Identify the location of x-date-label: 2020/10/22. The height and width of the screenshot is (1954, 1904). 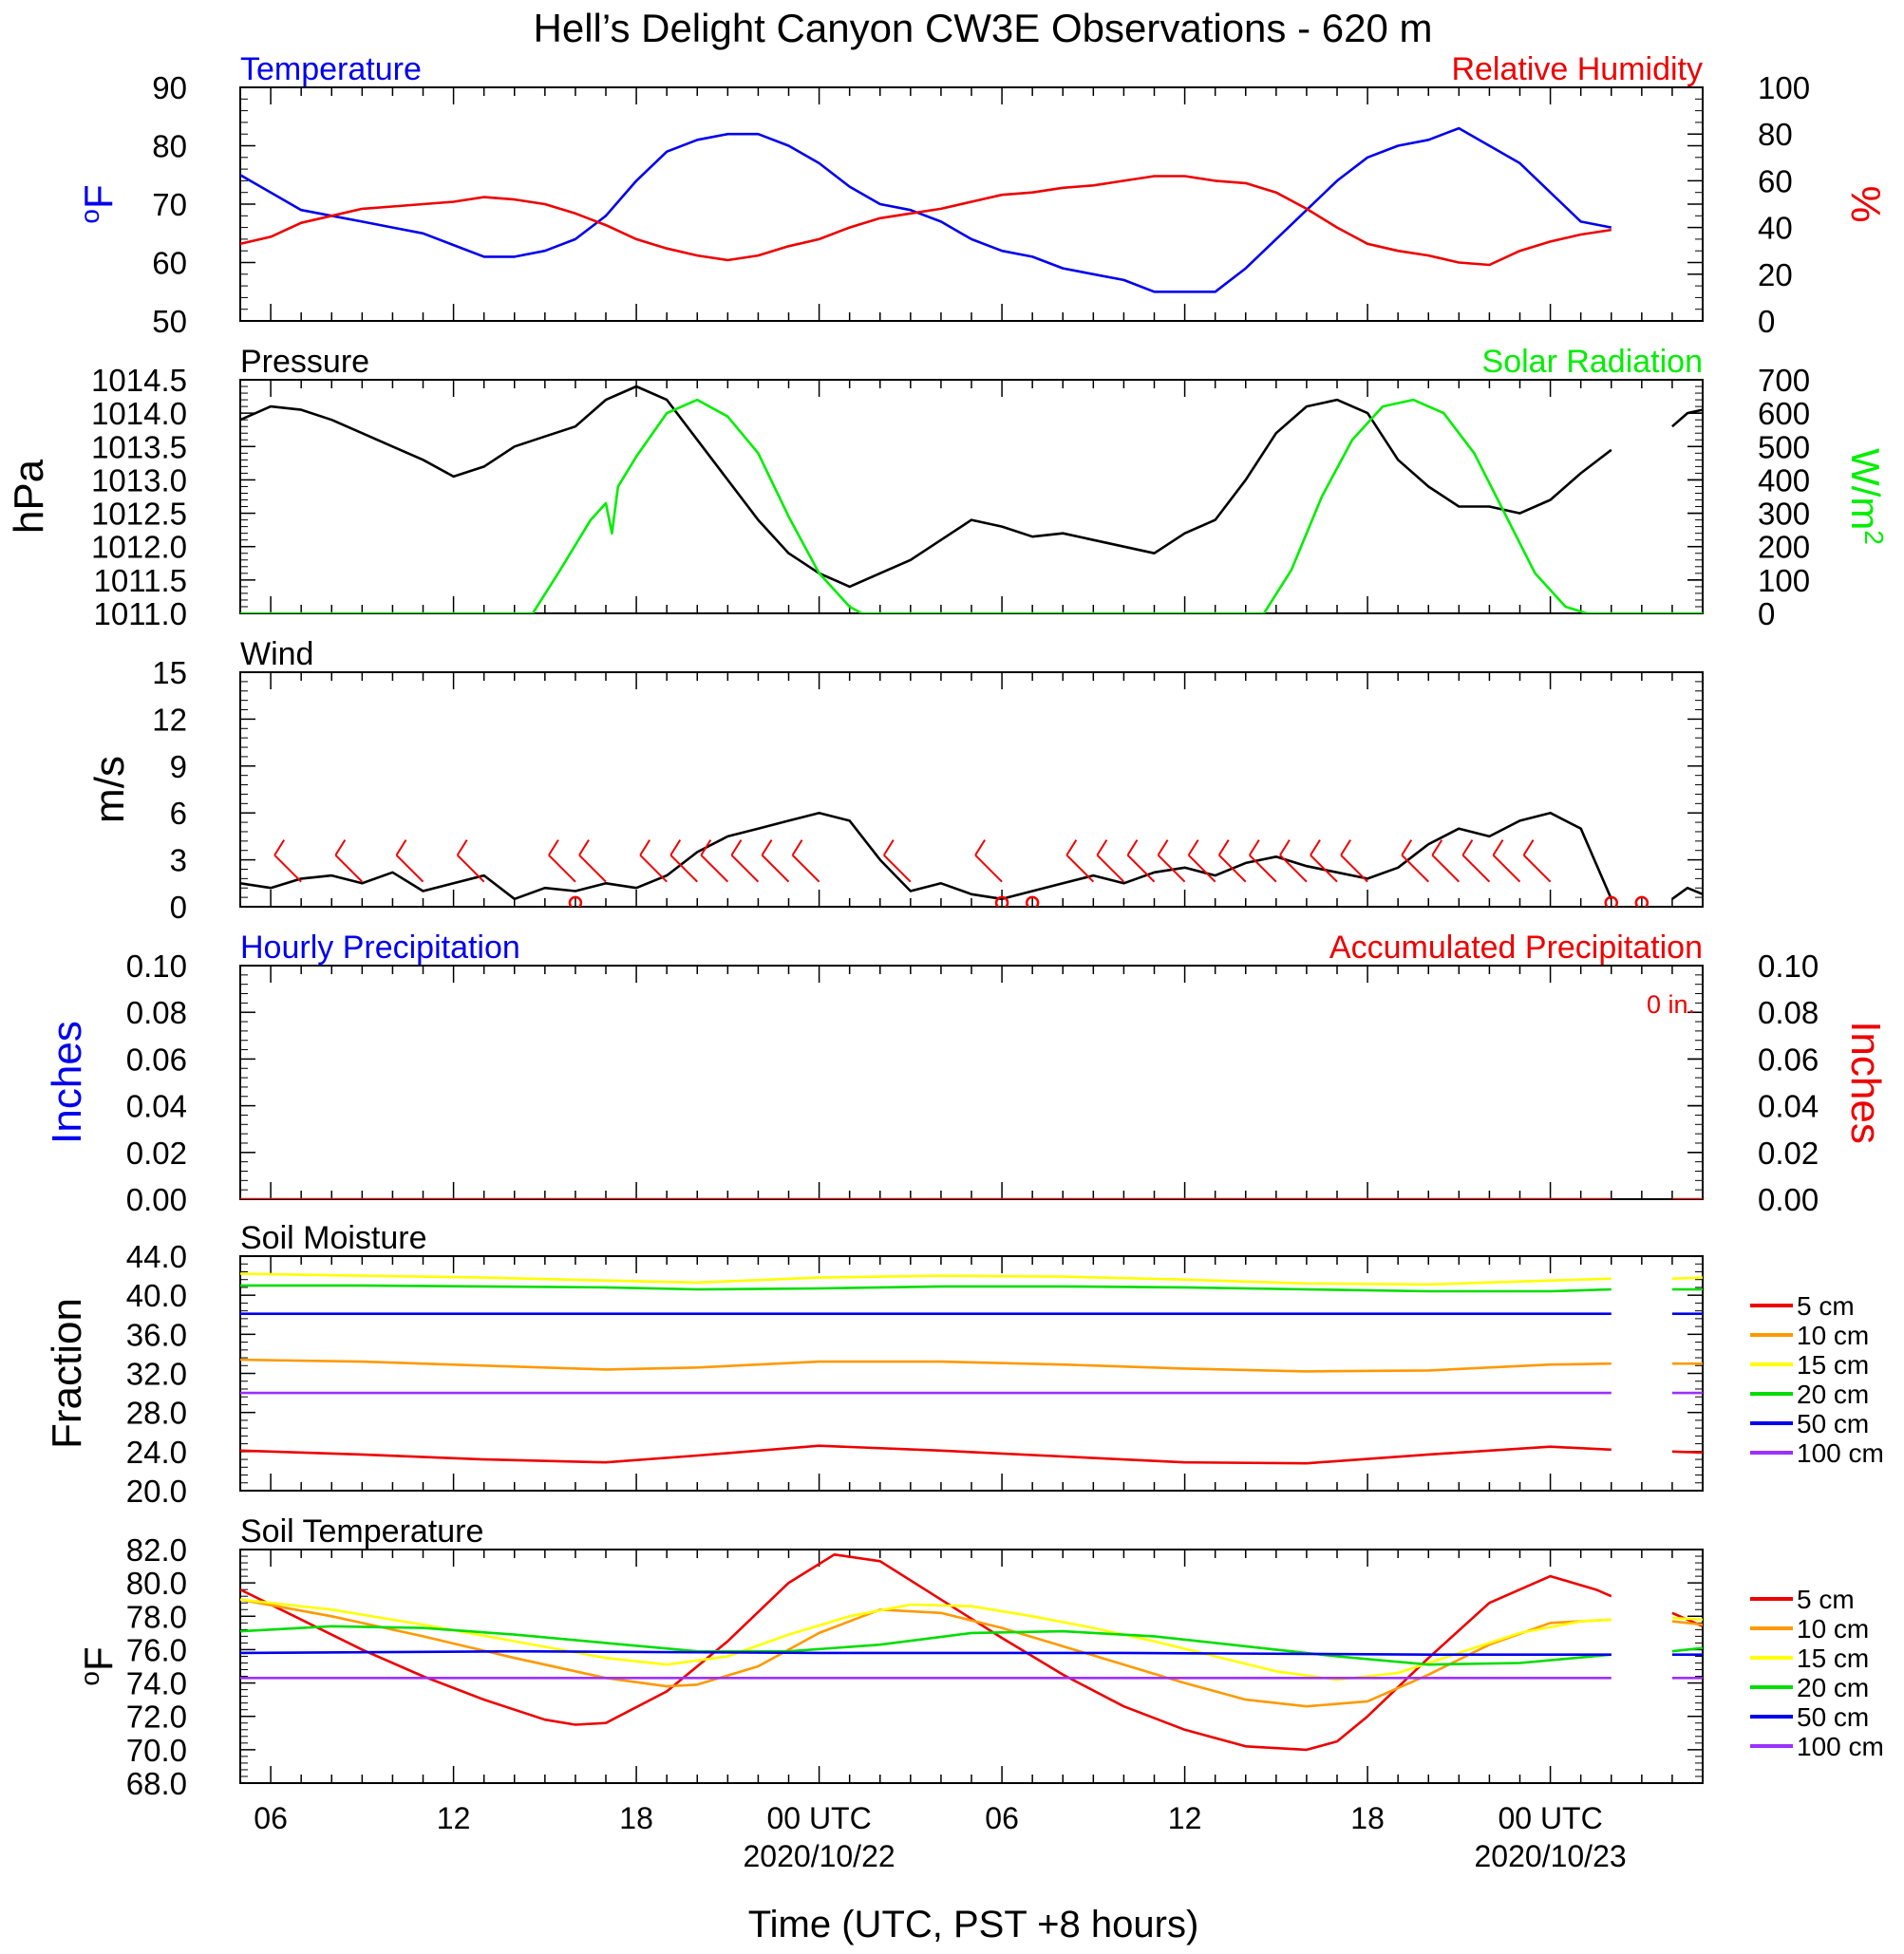
(820, 1856).